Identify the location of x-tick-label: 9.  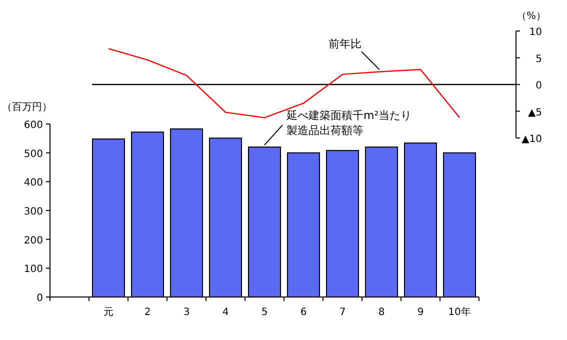
(420, 312).